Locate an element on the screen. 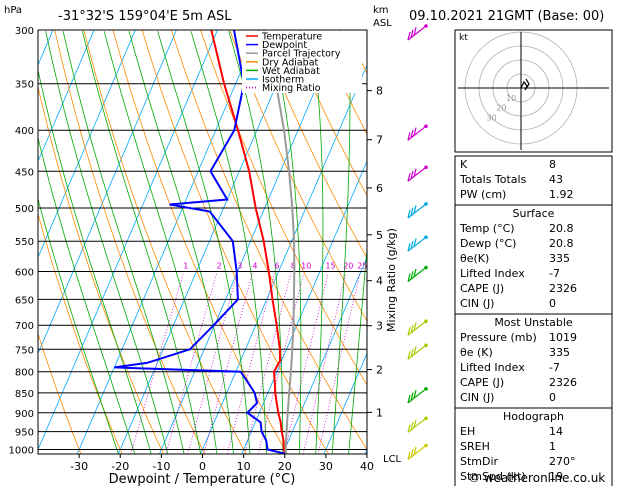  x-tick-label: 40 is located at coordinates (367, 466).